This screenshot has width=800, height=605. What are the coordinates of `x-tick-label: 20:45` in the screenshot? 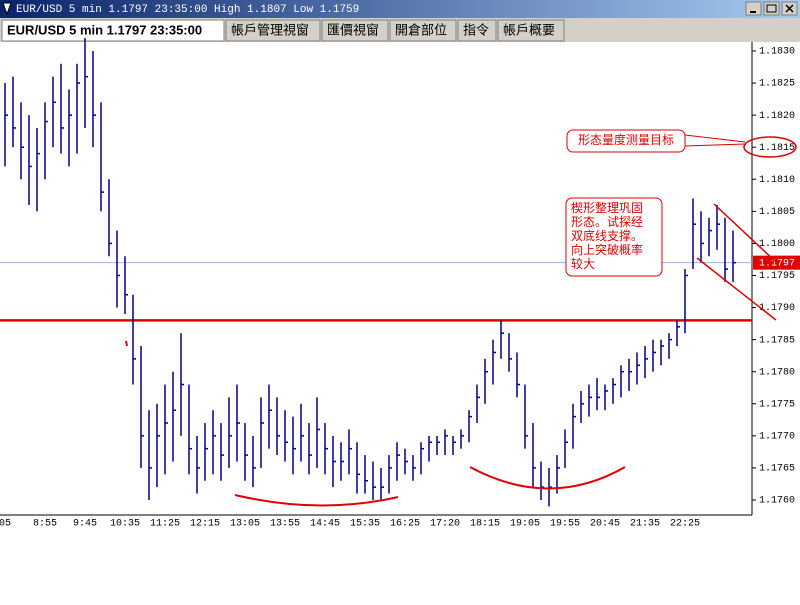 It's located at (605, 524).